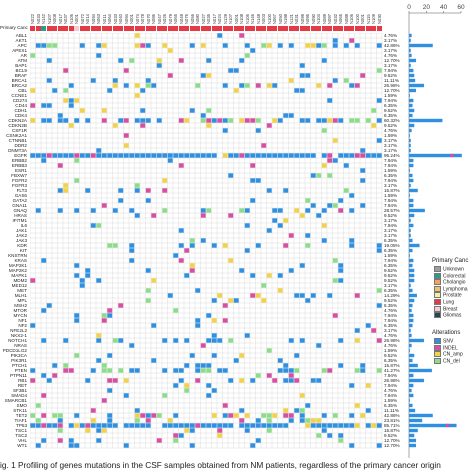  Describe the element at coordinates (392, 245) in the screenshot. I see `percentage-label: 19.05%` at that location.